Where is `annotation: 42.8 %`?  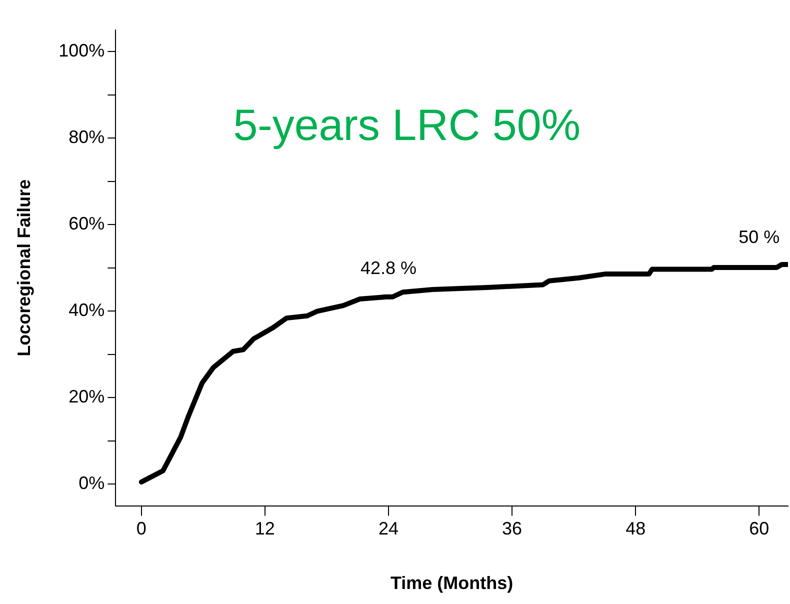
annotation: 42.8 % is located at coordinates (388, 268).